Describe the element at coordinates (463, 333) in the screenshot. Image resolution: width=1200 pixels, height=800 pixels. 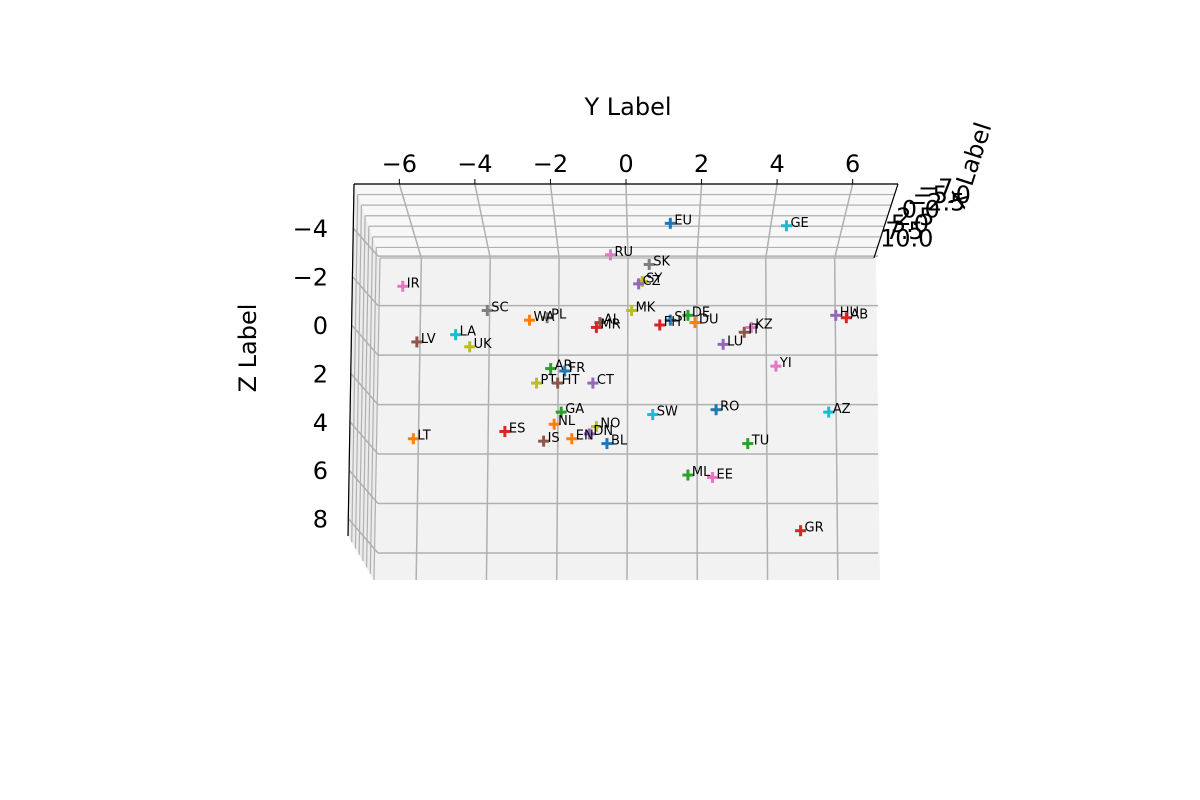
I see `data-point-LA: LA` at that location.